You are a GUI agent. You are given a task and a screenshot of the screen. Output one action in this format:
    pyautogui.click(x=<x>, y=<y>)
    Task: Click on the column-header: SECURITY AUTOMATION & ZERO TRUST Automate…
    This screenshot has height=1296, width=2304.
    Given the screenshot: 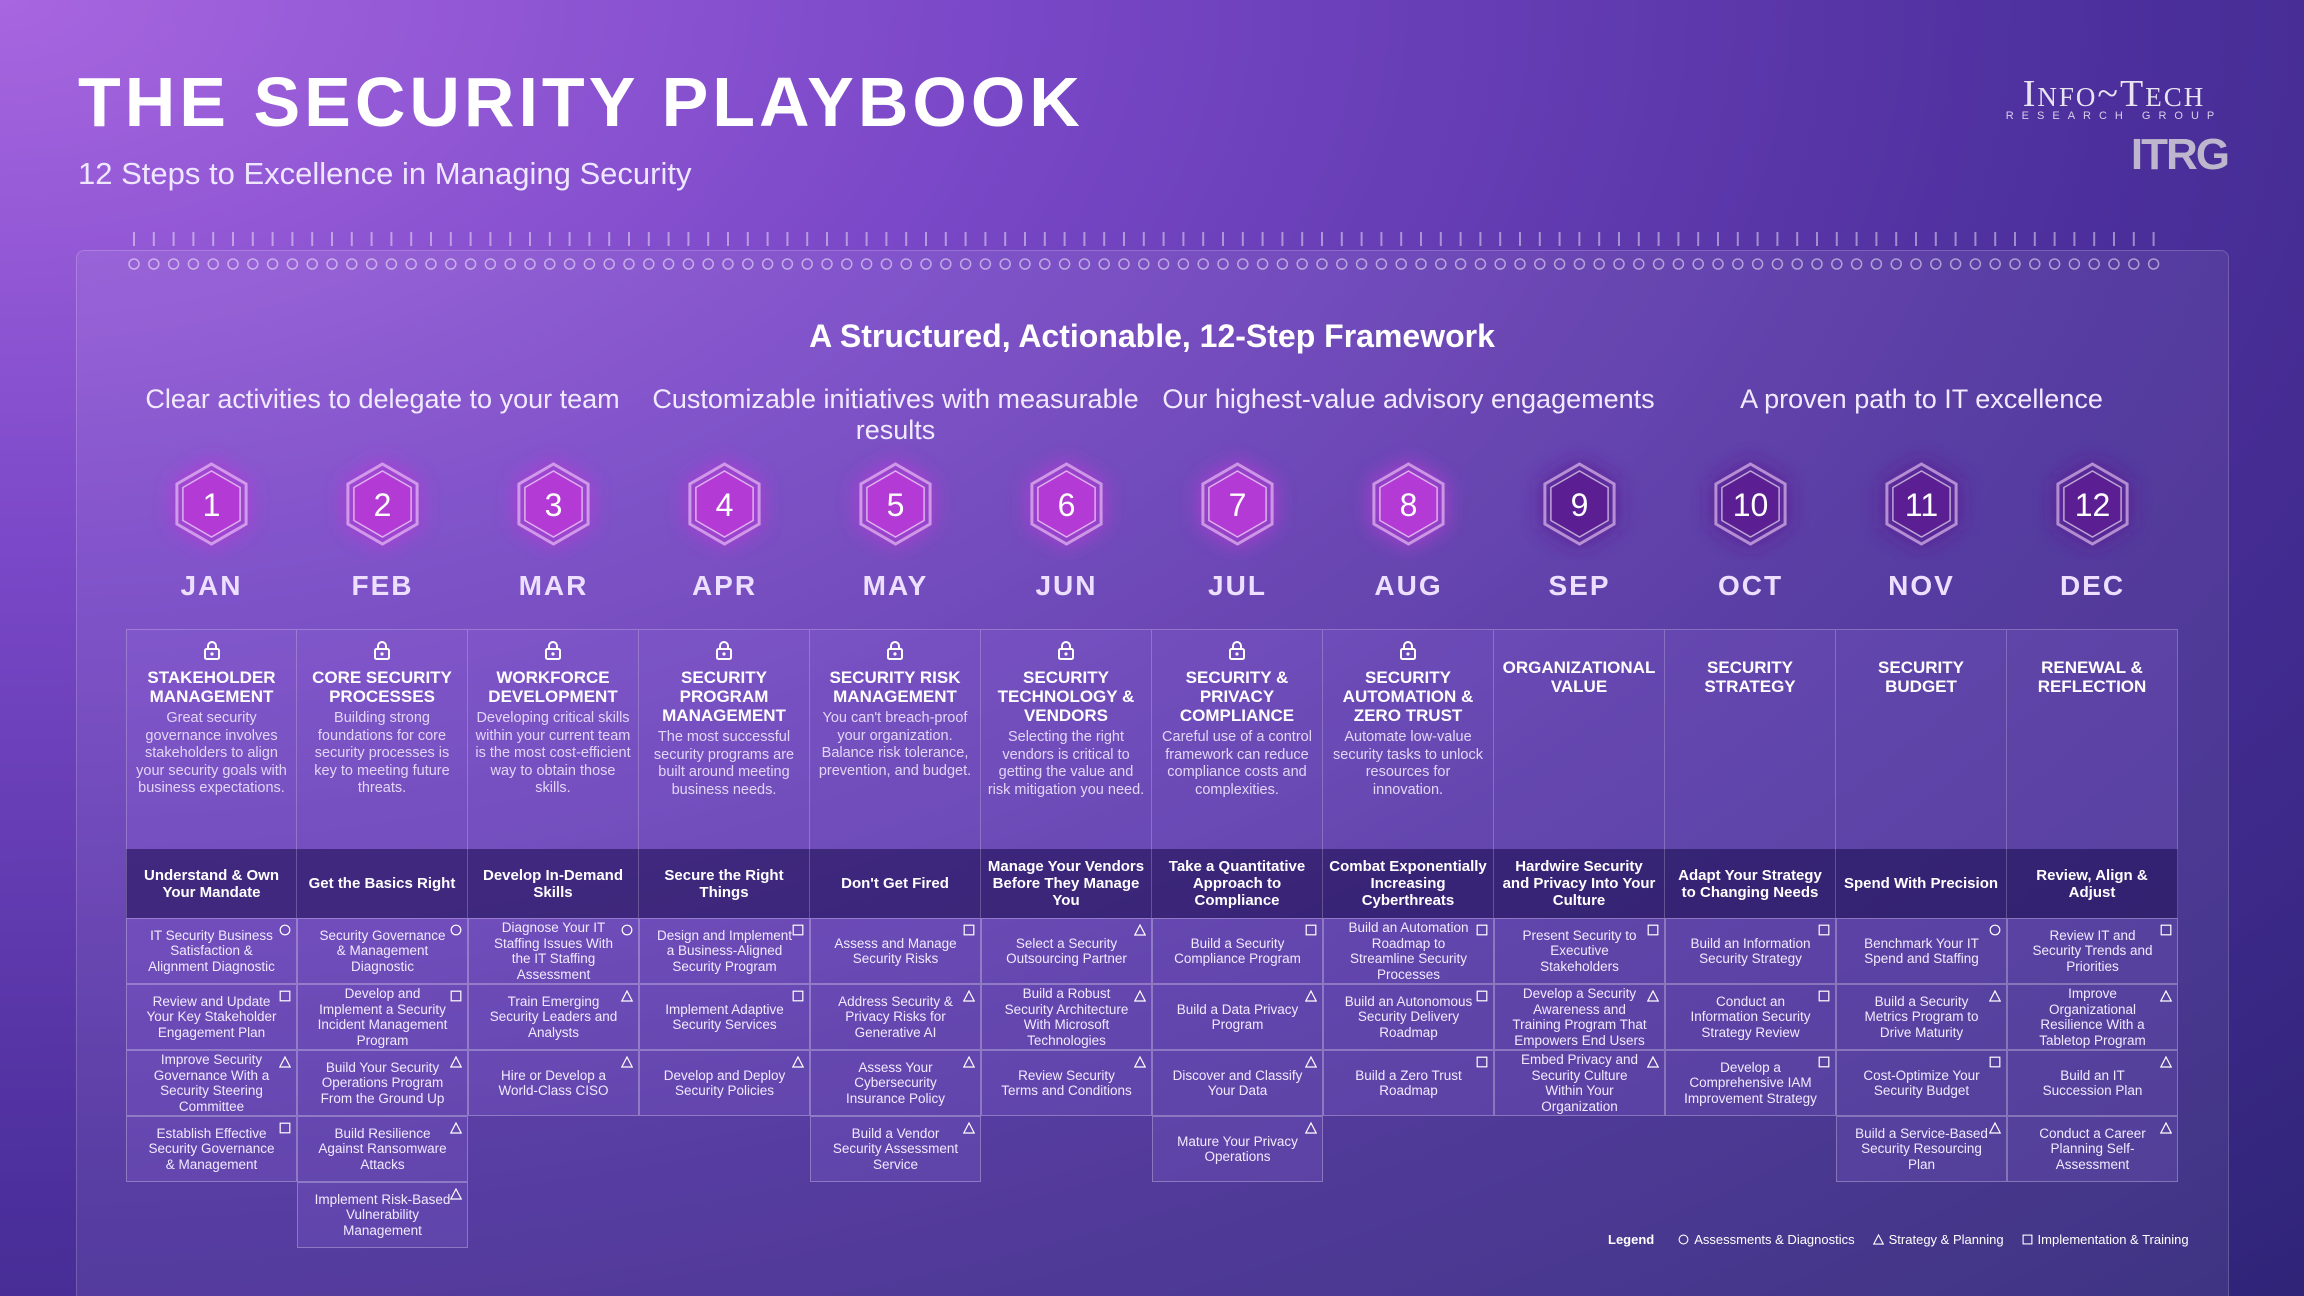 What is the action you would take?
    pyautogui.click(x=1408, y=739)
    